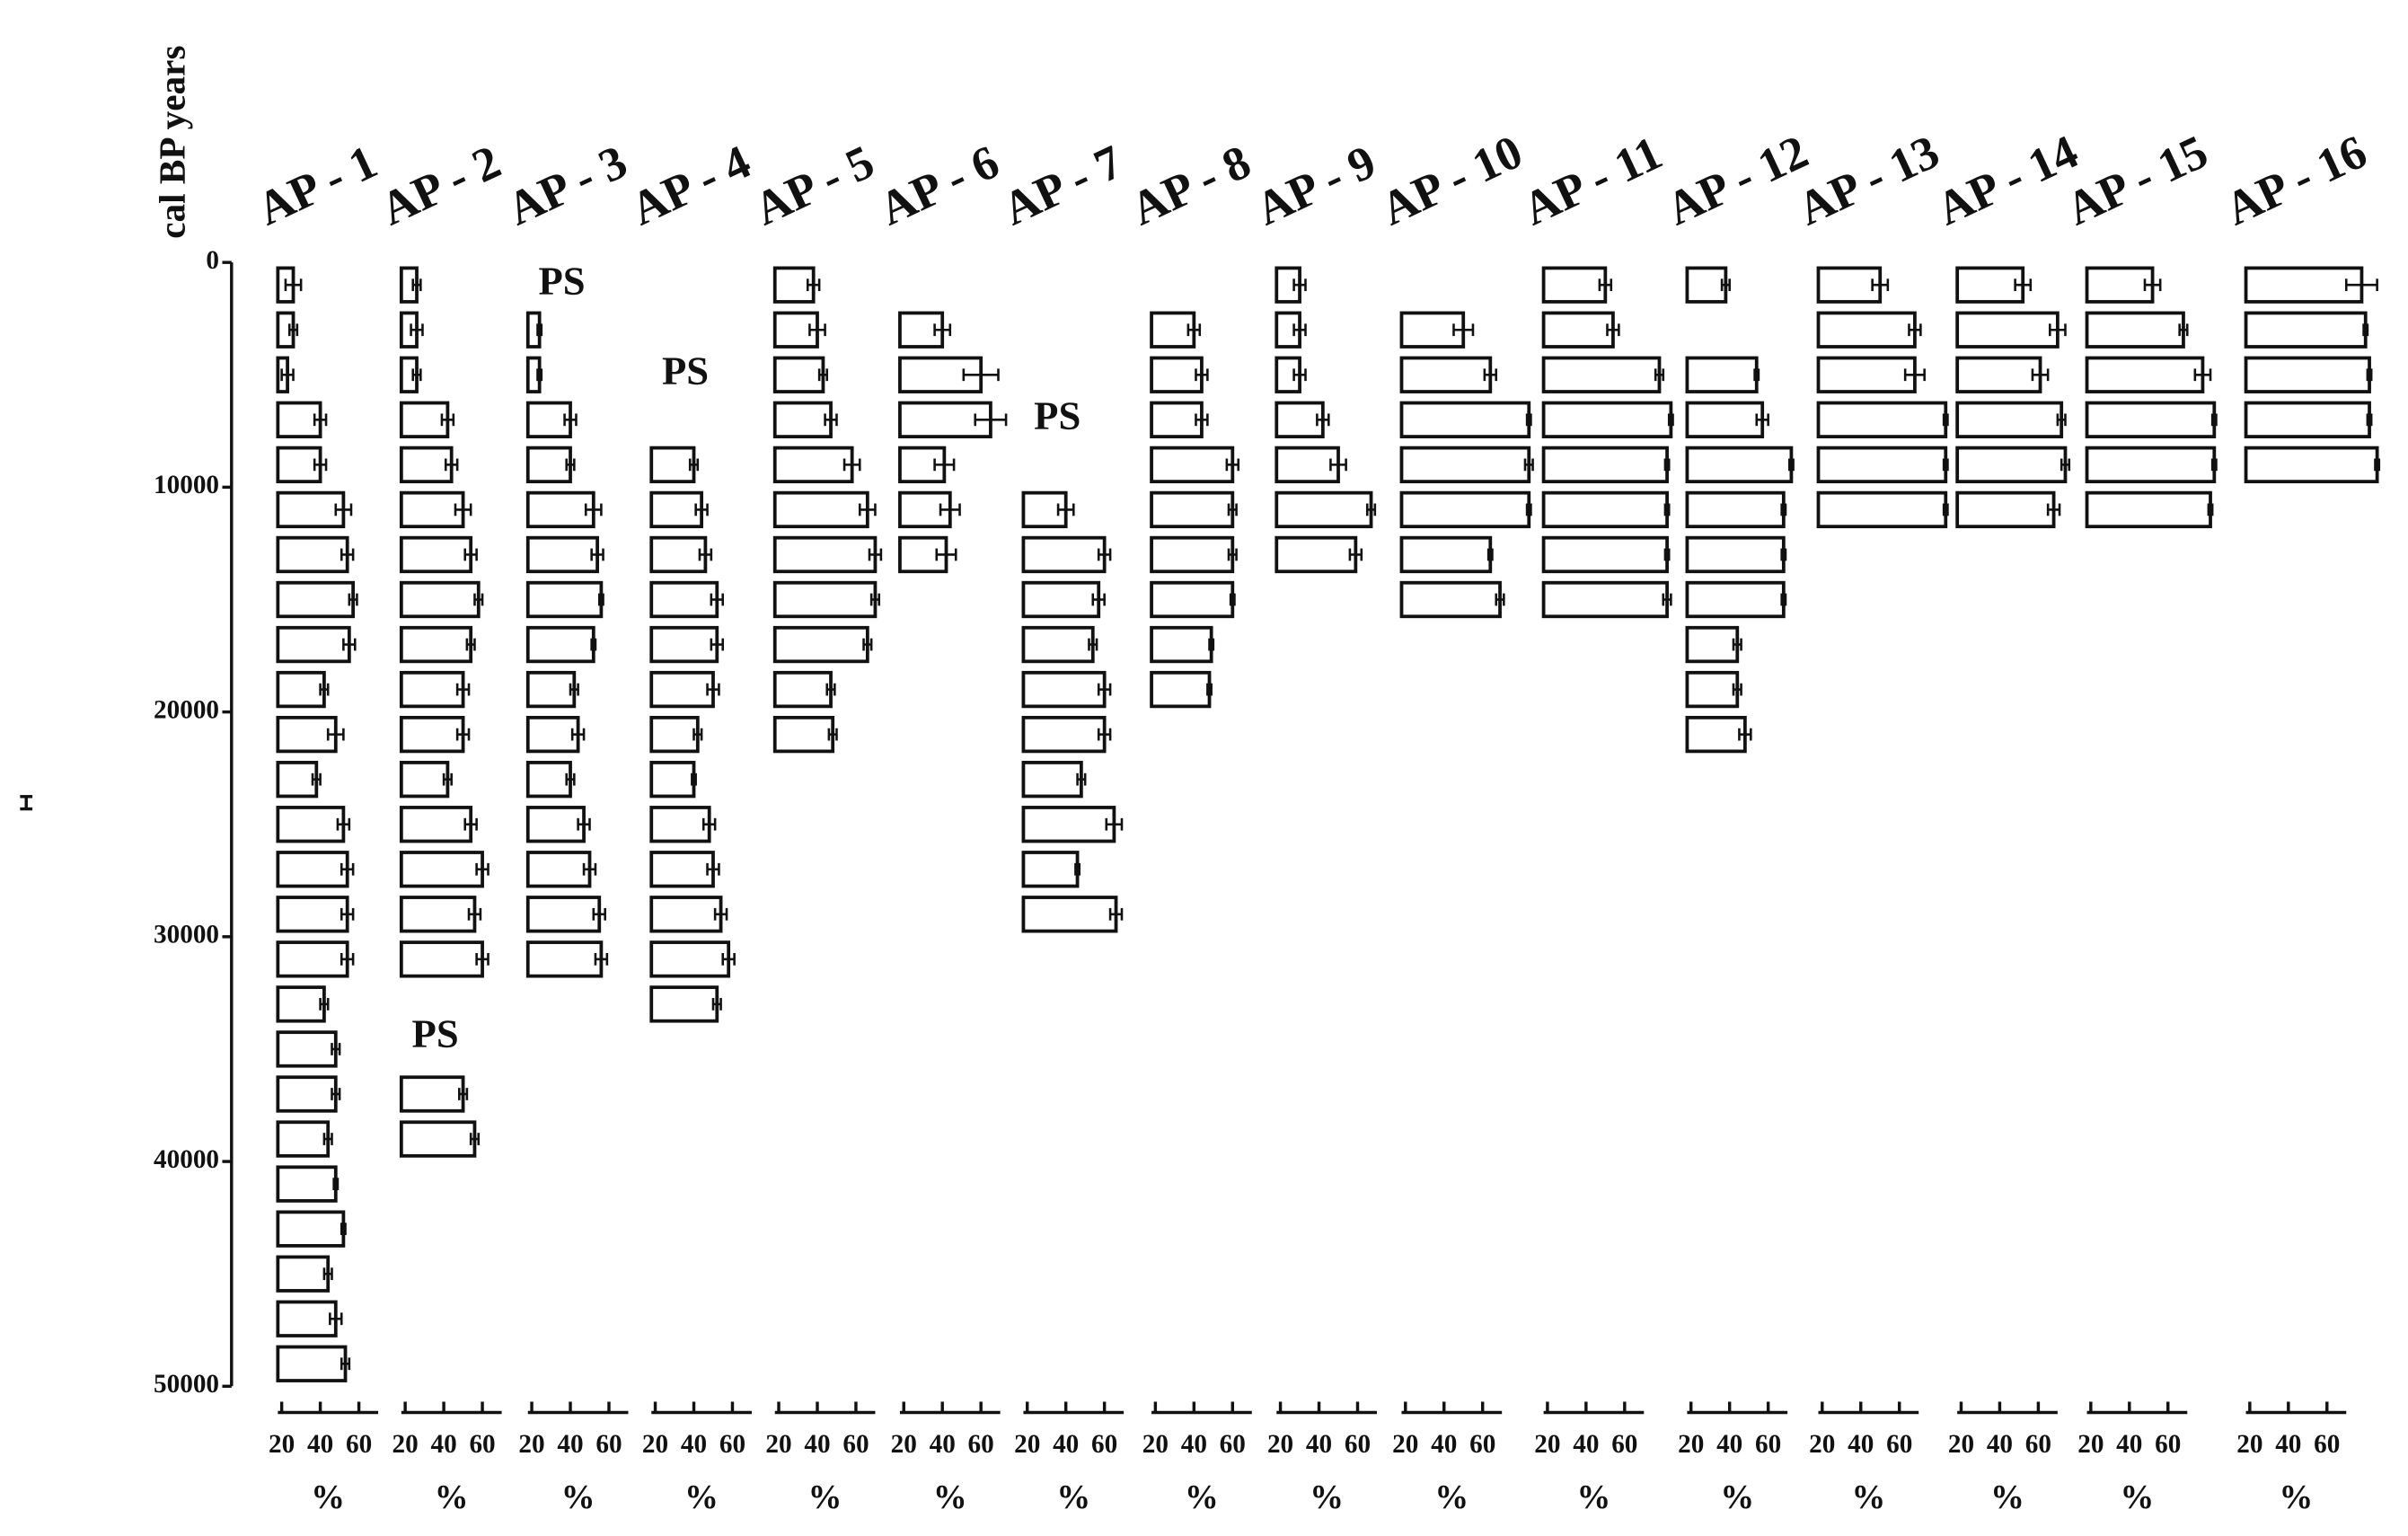 This screenshot has width=2408, height=1536. Describe the element at coordinates (187, 1159) in the screenshot. I see `y-tick-label: 40000` at that location.